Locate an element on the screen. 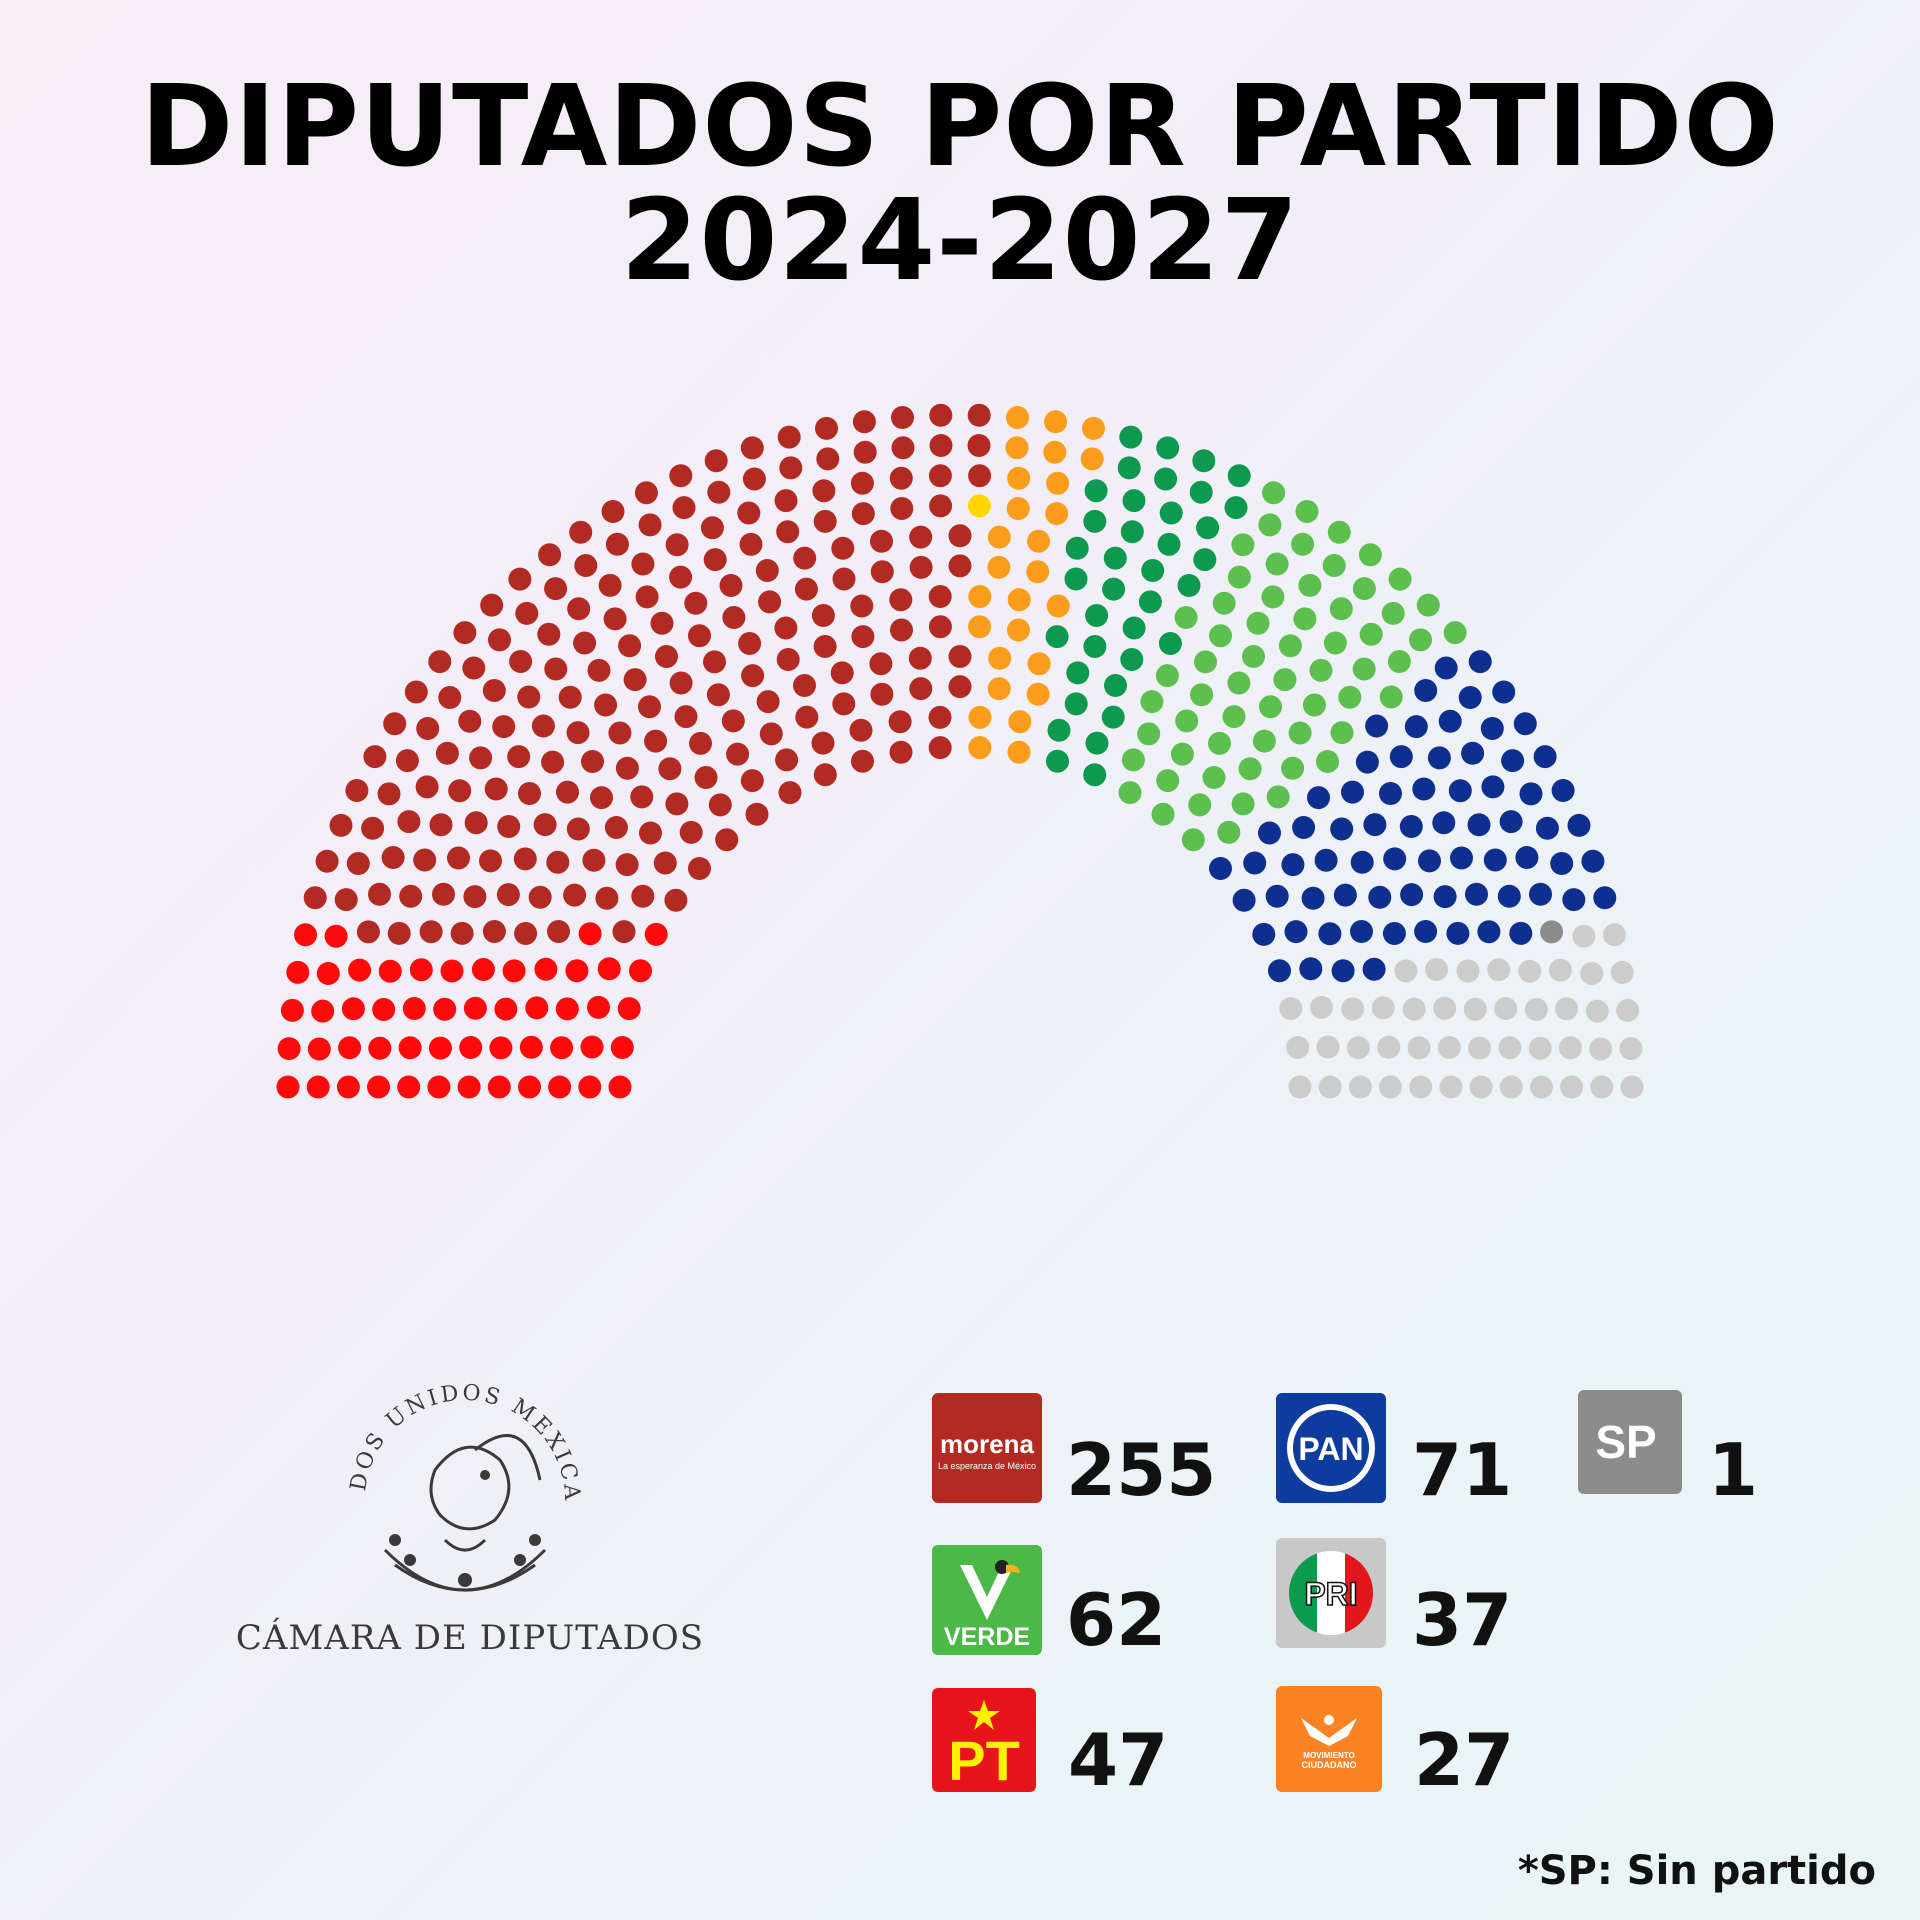 This screenshot has width=1920, height=1920. morena-logo-name: morena is located at coordinates (987, 1444).